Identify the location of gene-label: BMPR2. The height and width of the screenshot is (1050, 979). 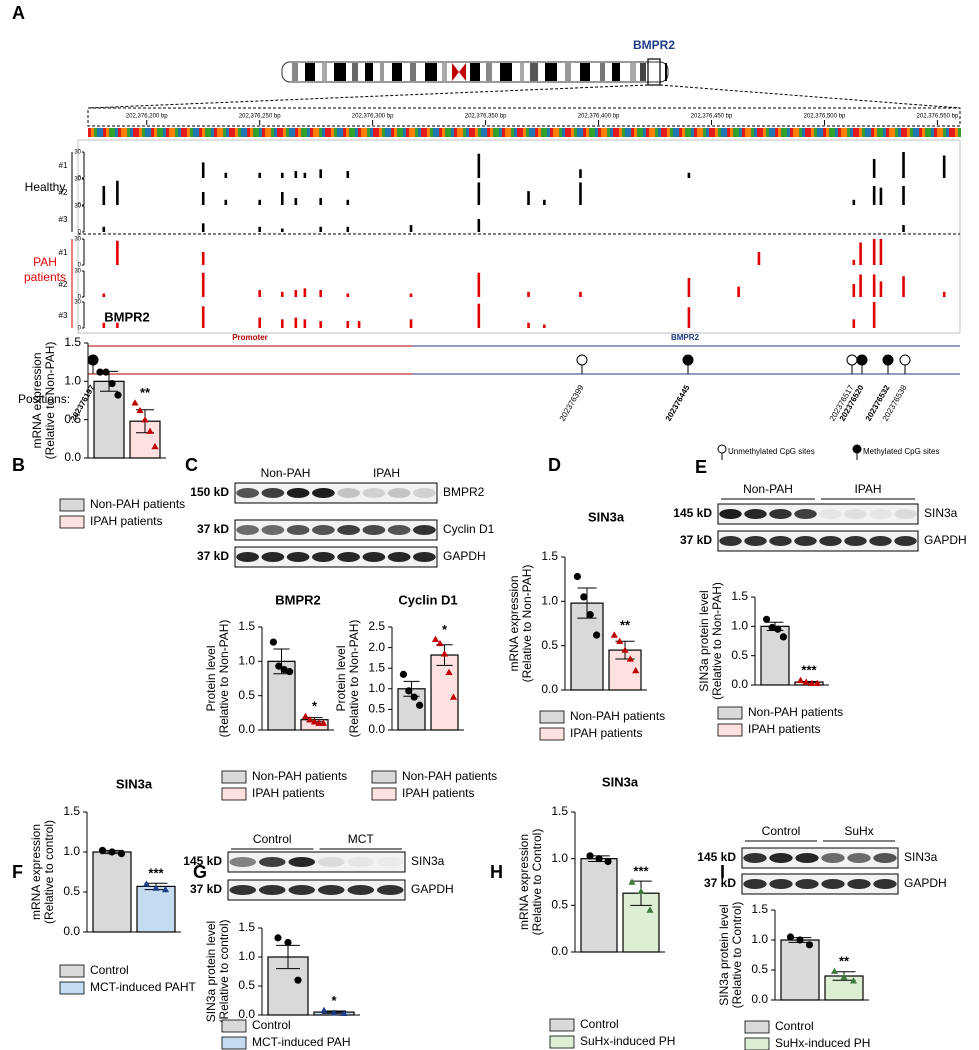
(654, 45).